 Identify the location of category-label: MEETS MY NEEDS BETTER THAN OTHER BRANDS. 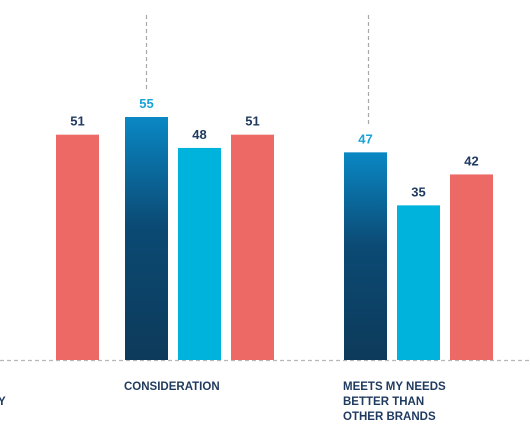
(394, 402).